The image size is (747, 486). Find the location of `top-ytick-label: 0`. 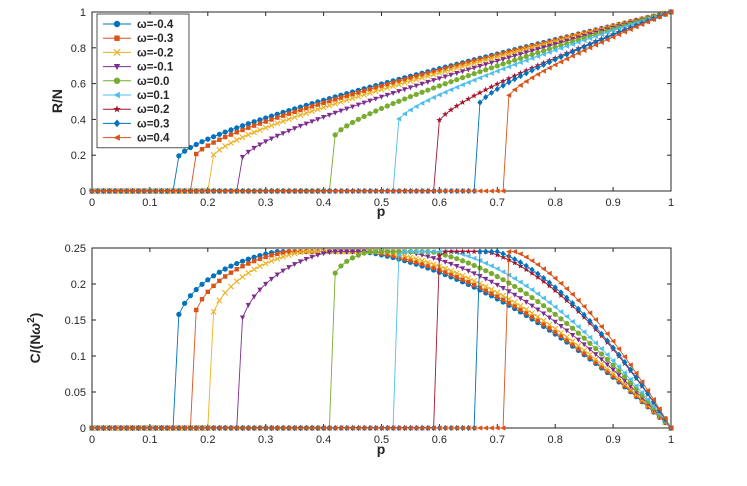

top-ytick-label: 0 is located at coordinates (83, 192).